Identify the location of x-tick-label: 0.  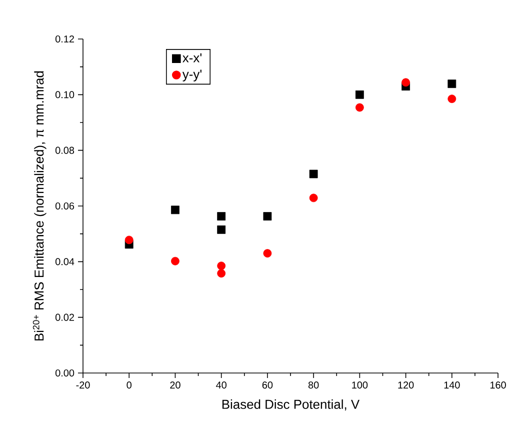
(129, 385).